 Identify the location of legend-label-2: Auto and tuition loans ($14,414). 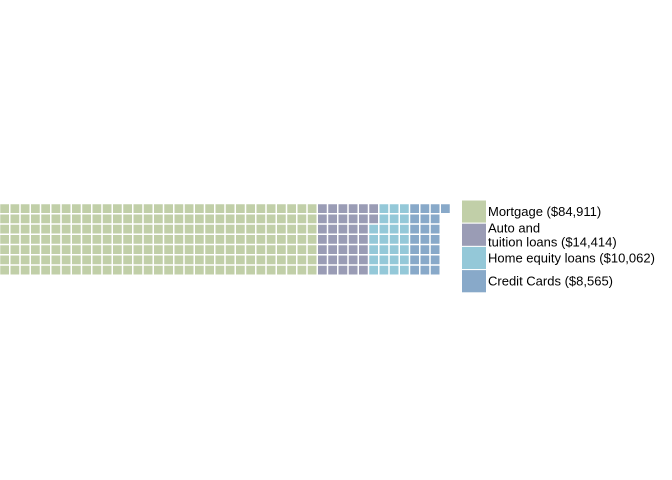
(552, 234).